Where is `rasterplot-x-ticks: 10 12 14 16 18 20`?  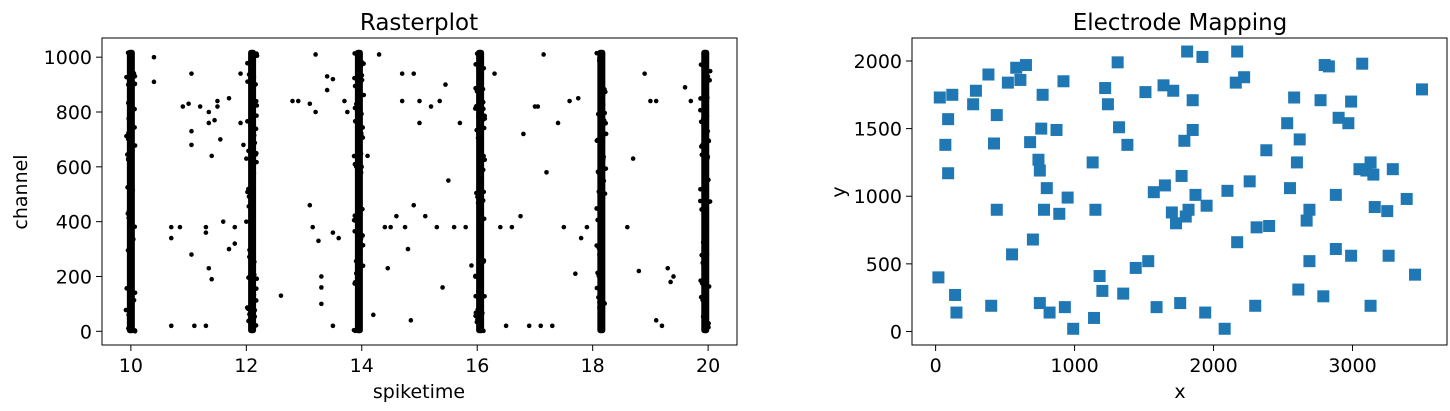 rasterplot-x-ticks: 10 12 14 16 18 20 is located at coordinates (419, 361).